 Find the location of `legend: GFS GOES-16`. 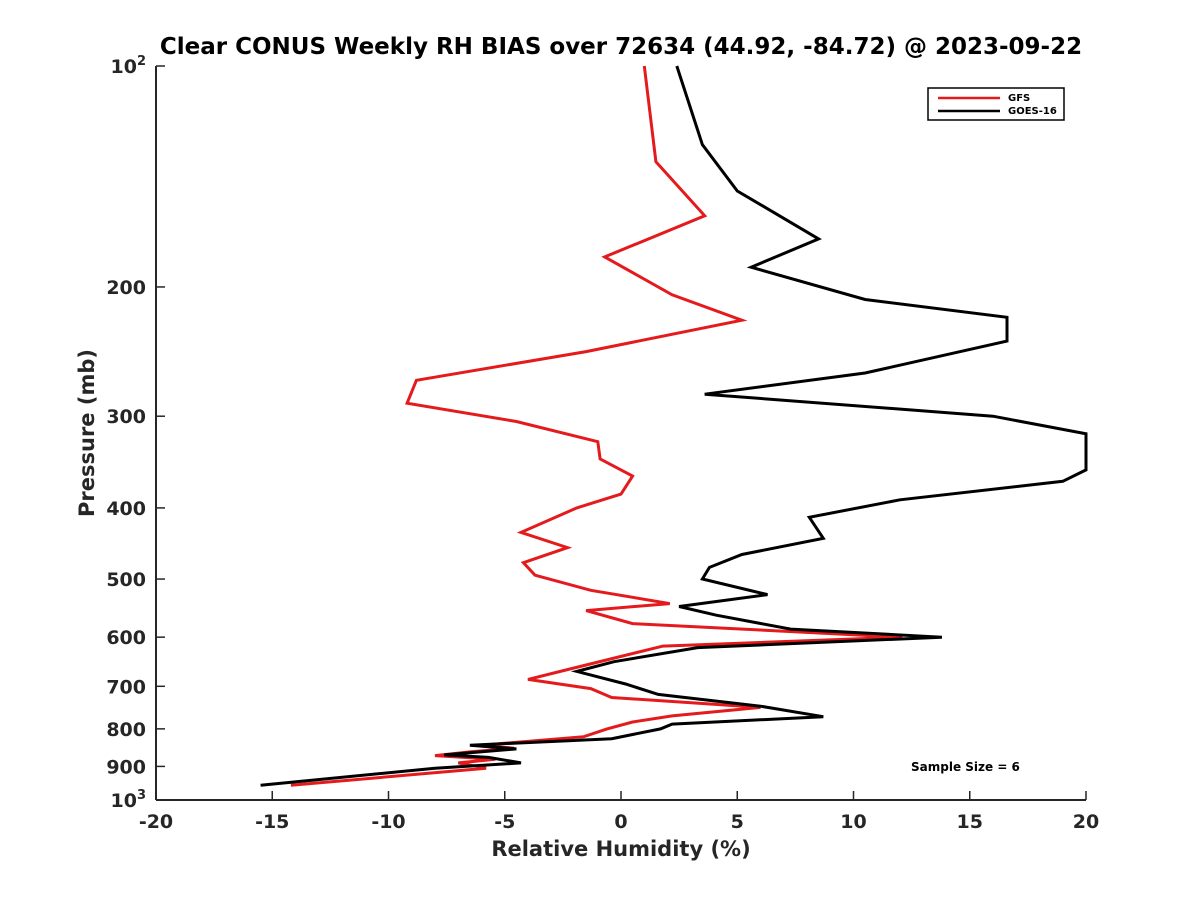

legend: GFS GOES-16 is located at coordinates (996, 104).